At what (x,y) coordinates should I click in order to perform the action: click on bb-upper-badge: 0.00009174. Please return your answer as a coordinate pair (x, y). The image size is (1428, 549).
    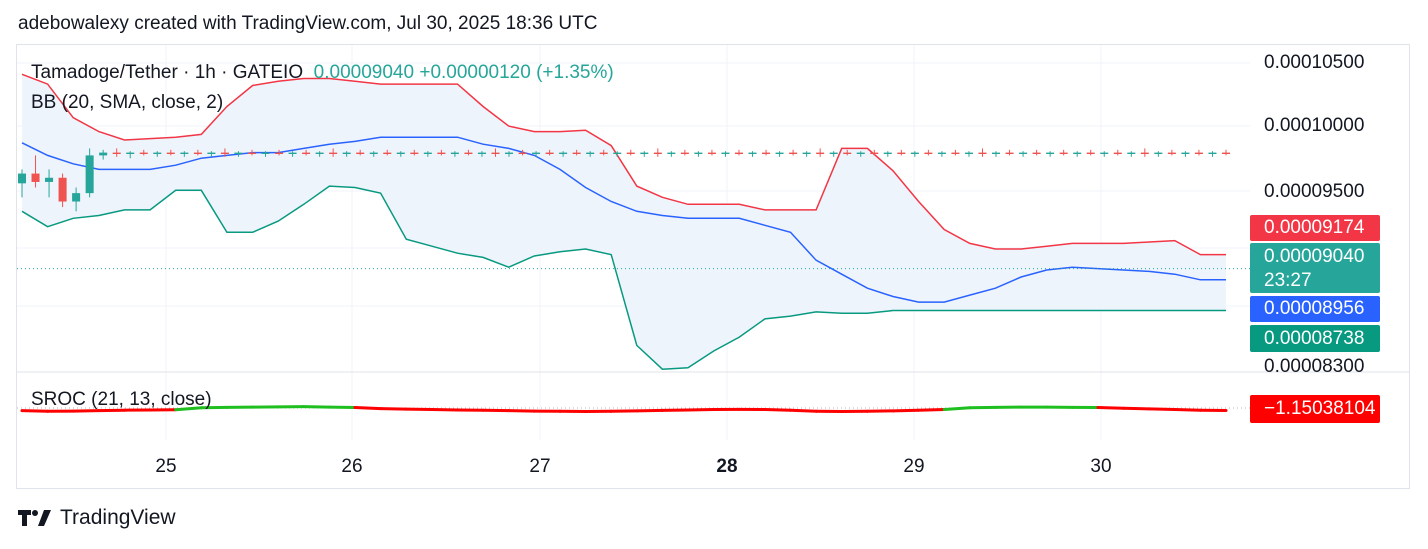
    Looking at the image, I should click on (1315, 228).